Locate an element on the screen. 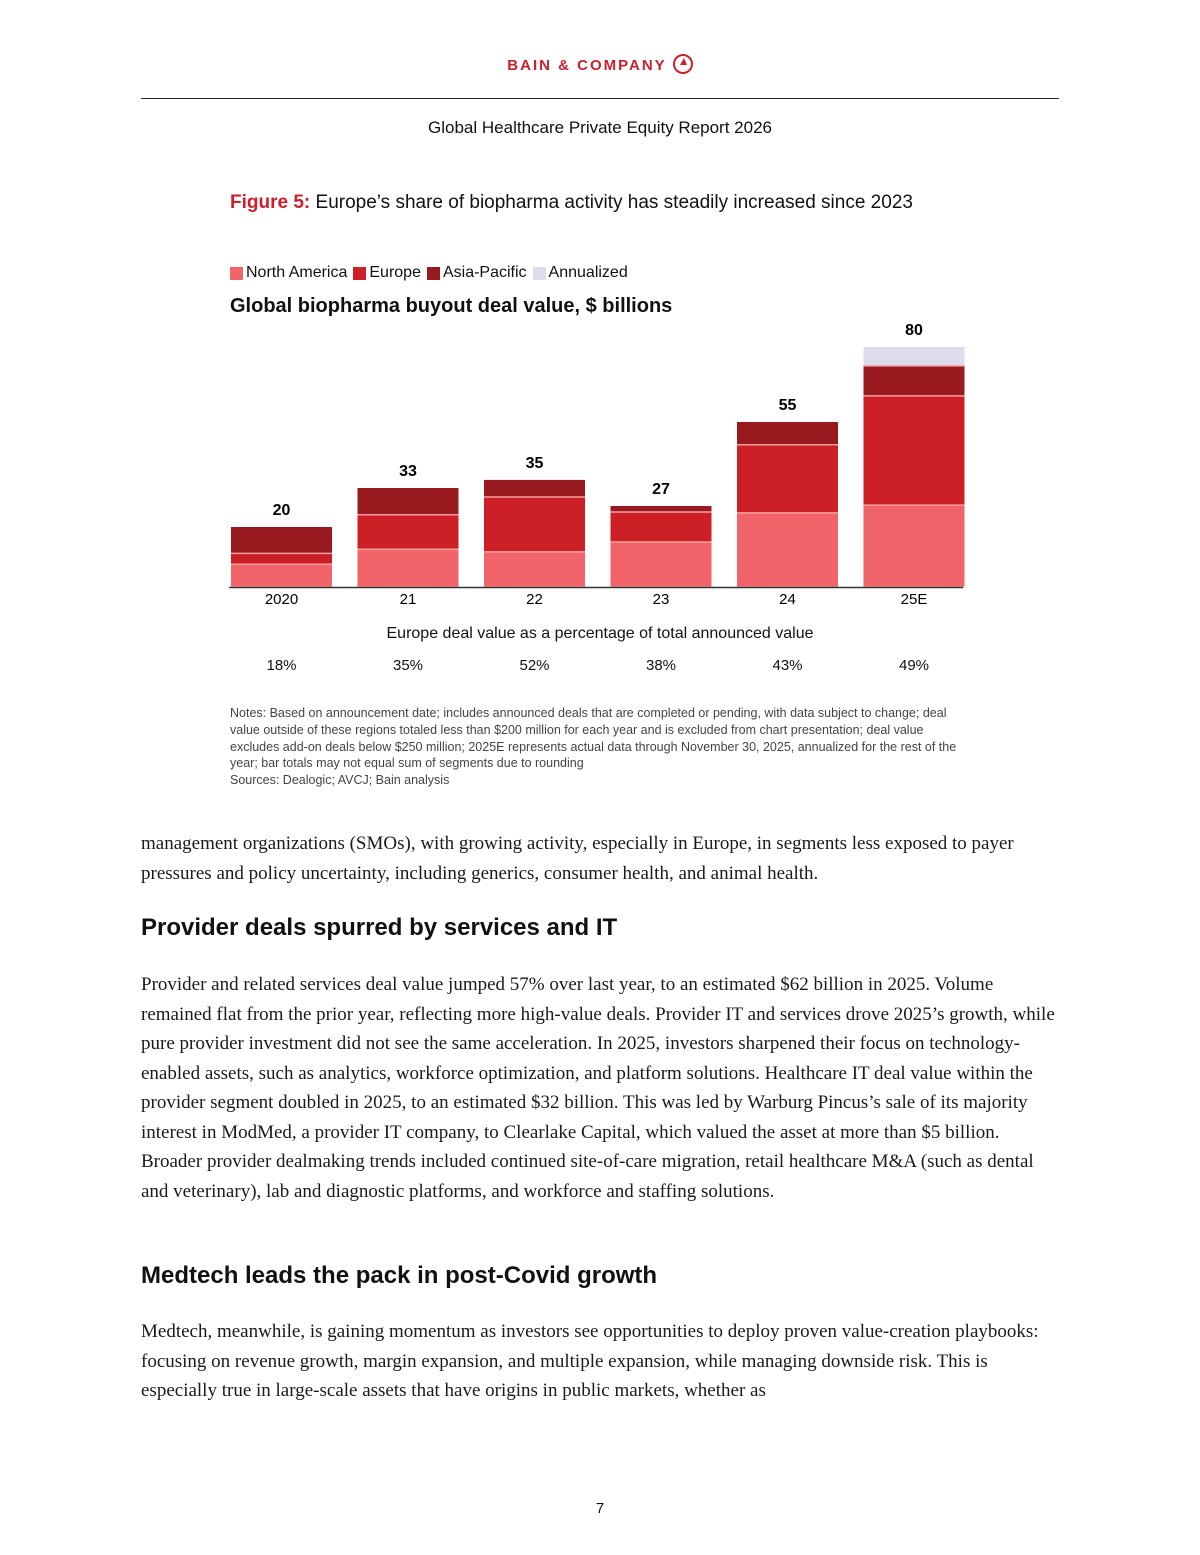  legend-label: Europe is located at coordinates (395, 272).